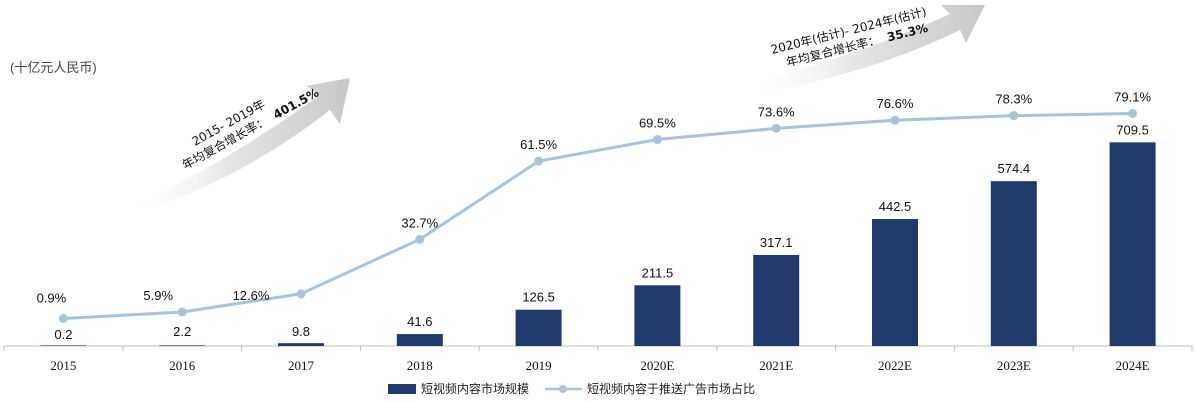 The image size is (1196, 402). Describe the element at coordinates (53, 67) in the screenshot. I see `unit-label: (十亿元人民币)` at that location.